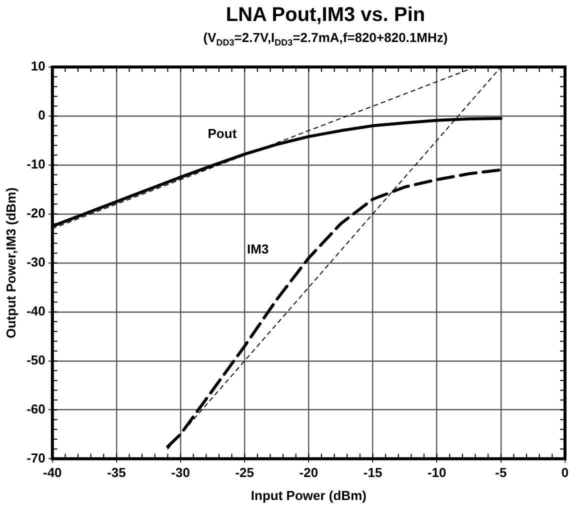 The image size is (573, 508). What do you see at coordinates (223, 133) in the screenshot?
I see `series-label: Pout` at bounding box center [223, 133].